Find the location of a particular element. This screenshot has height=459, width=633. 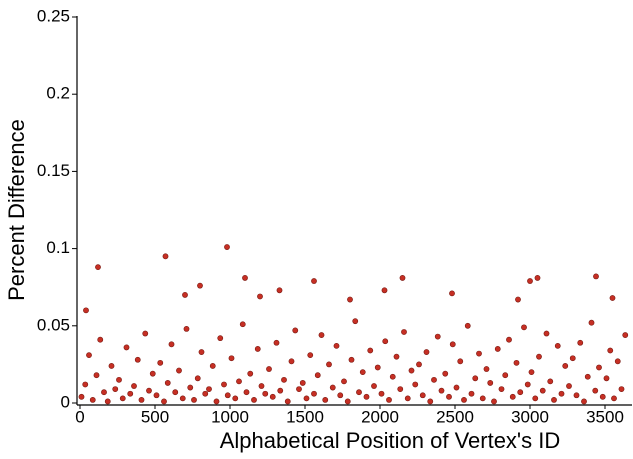

y-tick-label: 0.2 is located at coordinates (58, 93).